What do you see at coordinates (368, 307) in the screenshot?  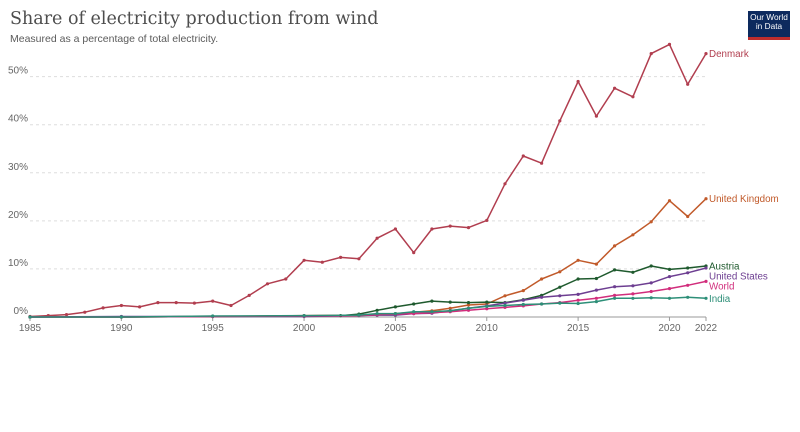 I see `series-line-india` at bounding box center [368, 307].